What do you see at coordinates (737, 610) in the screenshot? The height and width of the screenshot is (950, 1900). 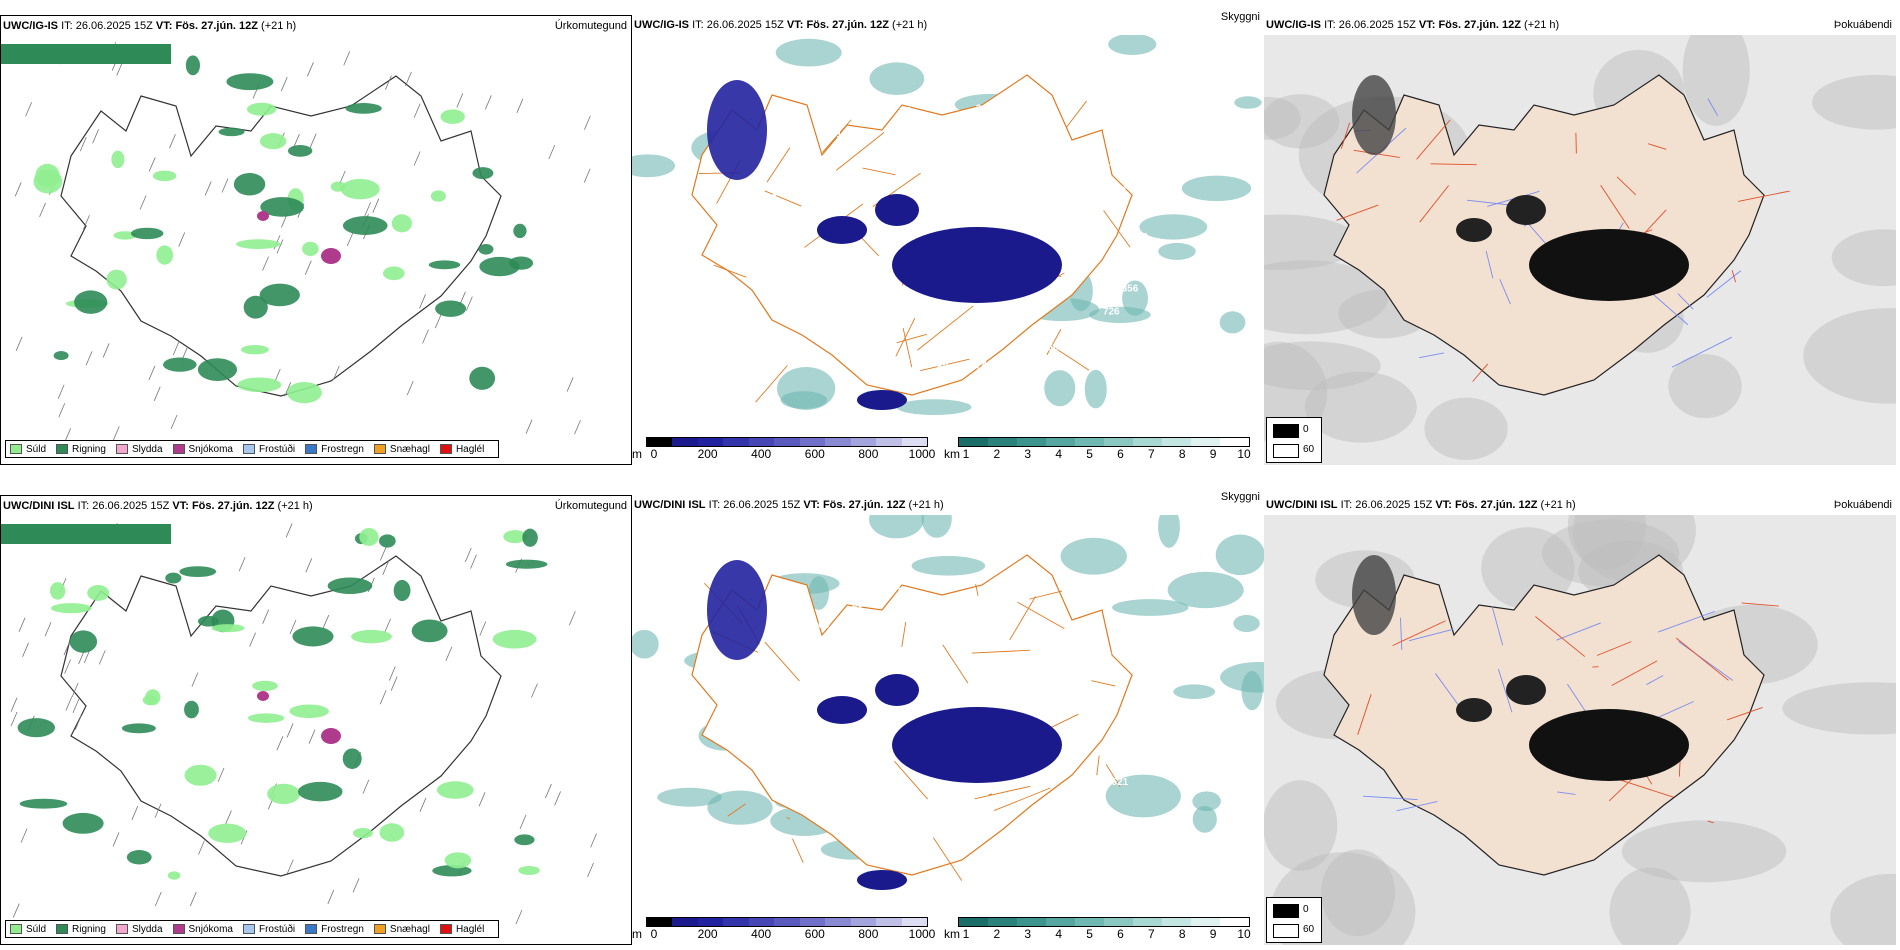 I see `cloudbase-area` at bounding box center [737, 610].